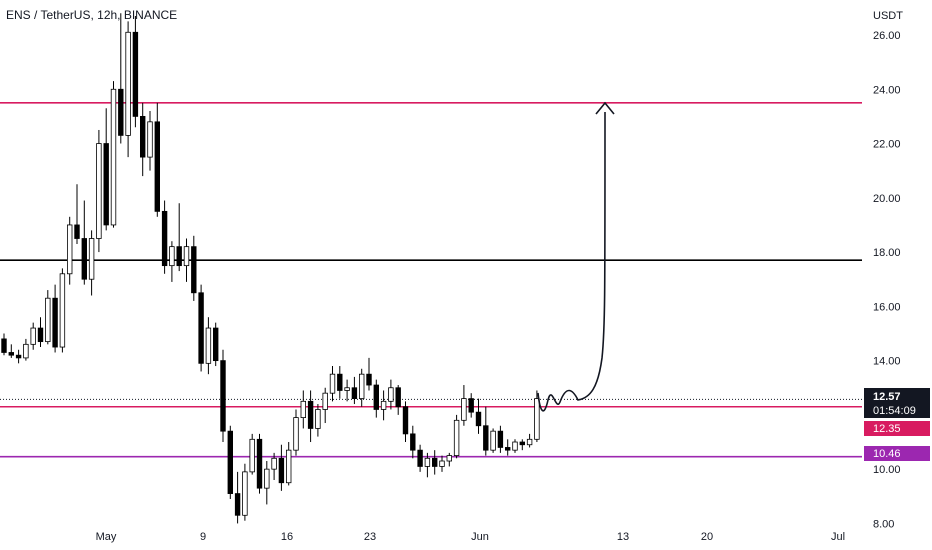  What do you see at coordinates (883, 524) in the screenshot?
I see `price-tick-label: 8.00` at bounding box center [883, 524].